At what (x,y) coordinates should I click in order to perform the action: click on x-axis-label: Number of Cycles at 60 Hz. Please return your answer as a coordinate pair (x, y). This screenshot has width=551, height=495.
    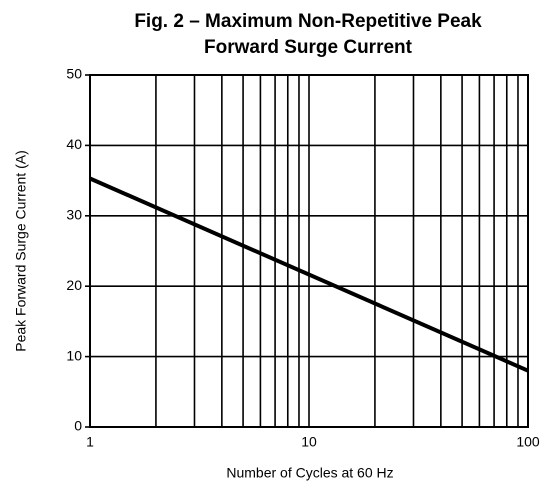
    Looking at the image, I should click on (309, 473).